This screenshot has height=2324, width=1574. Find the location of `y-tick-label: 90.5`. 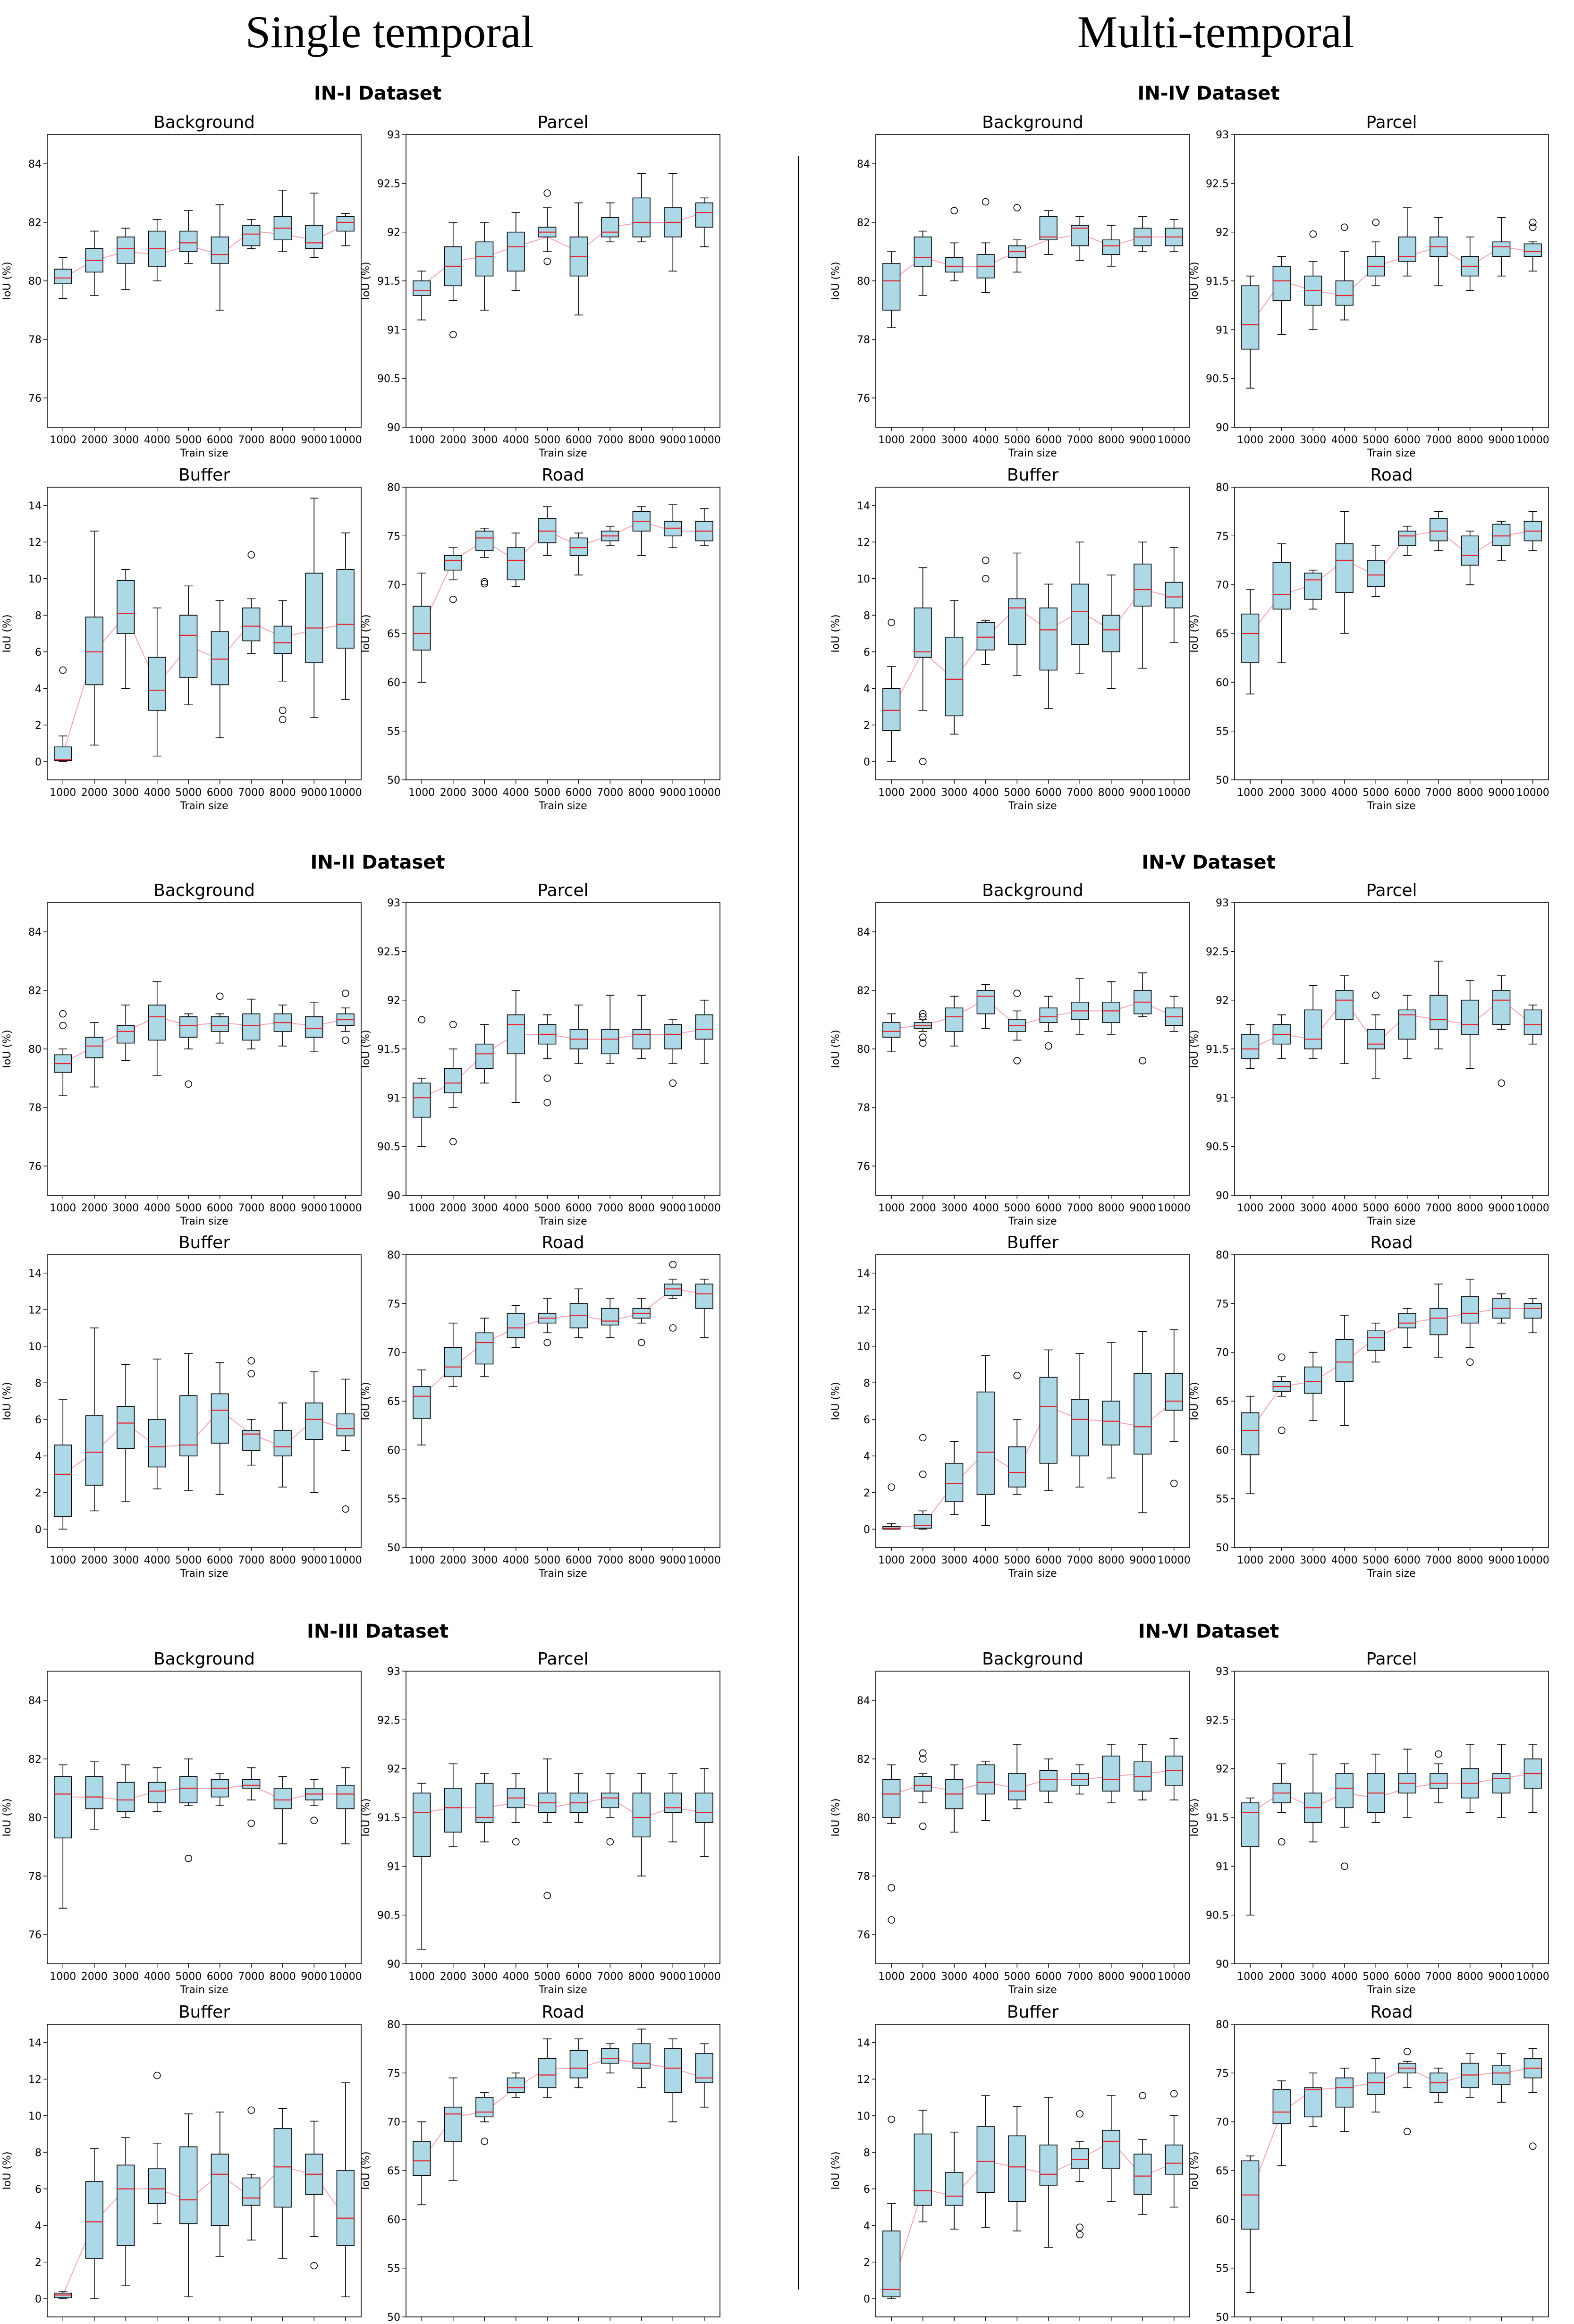

y-tick-label: 90.5 is located at coordinates (388, 1916).